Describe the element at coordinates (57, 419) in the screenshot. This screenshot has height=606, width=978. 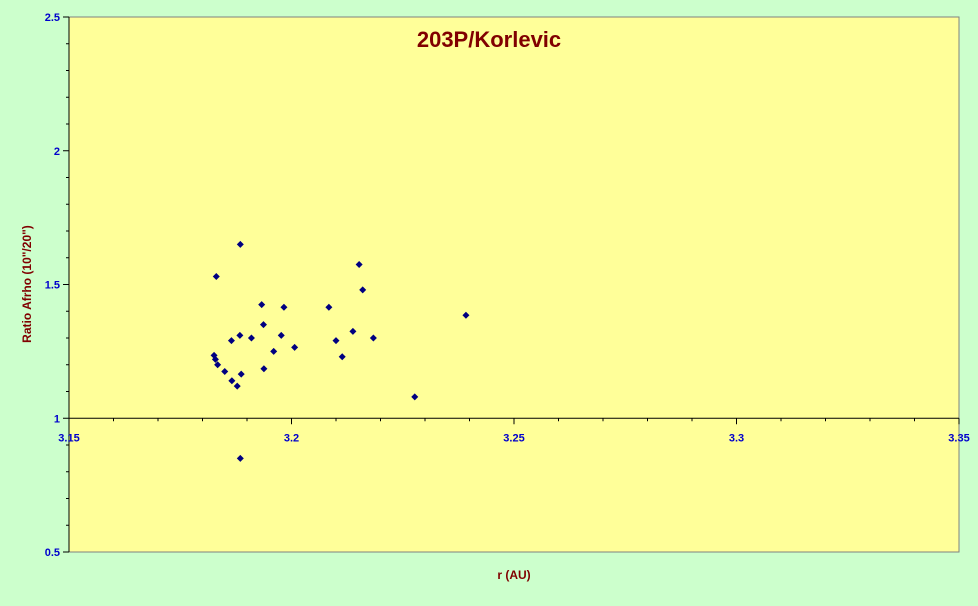
I see `y-tick-label: 1` at that location.